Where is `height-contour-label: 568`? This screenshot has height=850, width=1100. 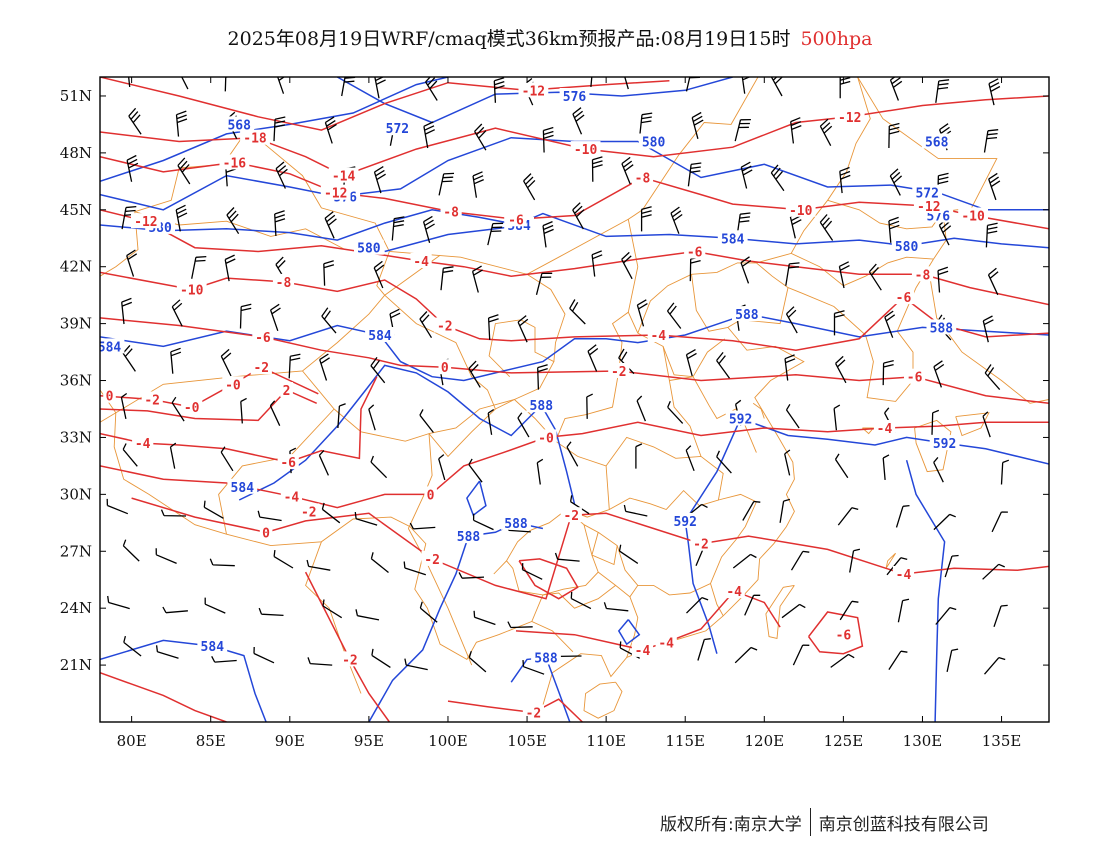
height-contour-label: 568 is located at coordinates (937, 143).